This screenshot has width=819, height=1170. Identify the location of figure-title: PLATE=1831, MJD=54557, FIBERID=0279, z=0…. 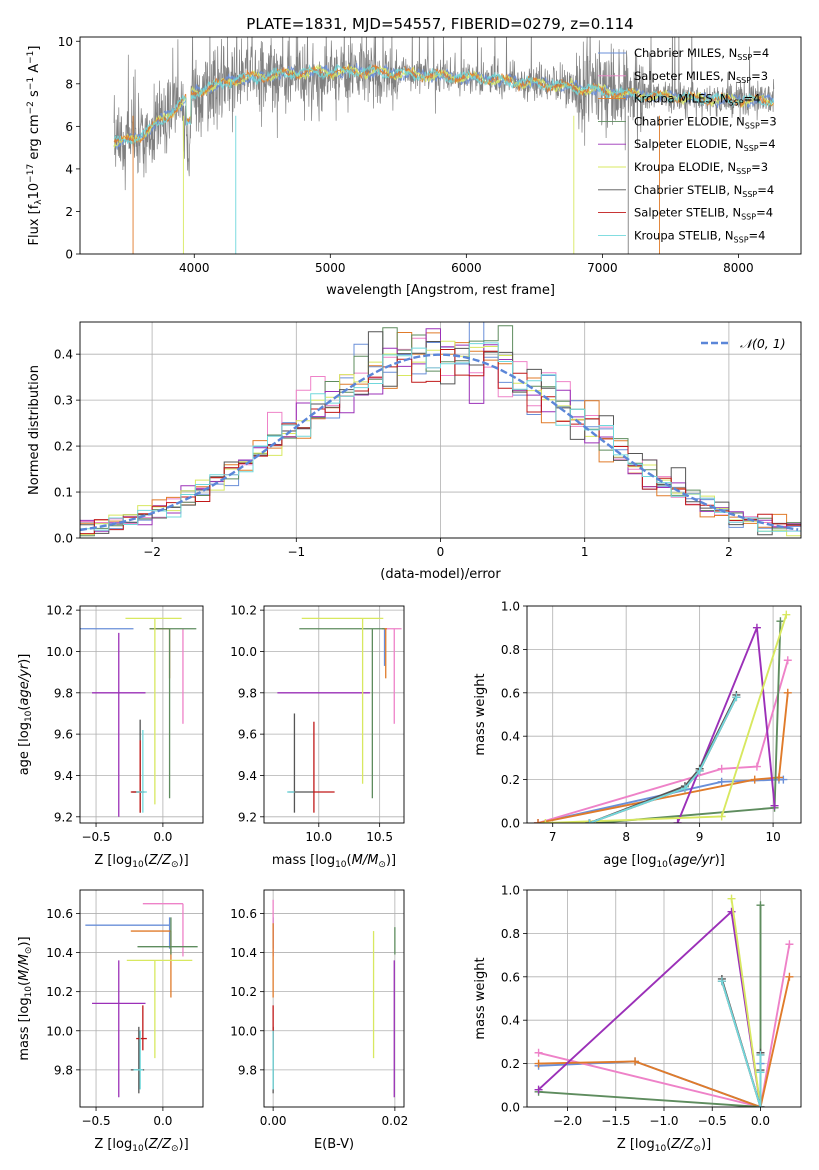
(439, 24).